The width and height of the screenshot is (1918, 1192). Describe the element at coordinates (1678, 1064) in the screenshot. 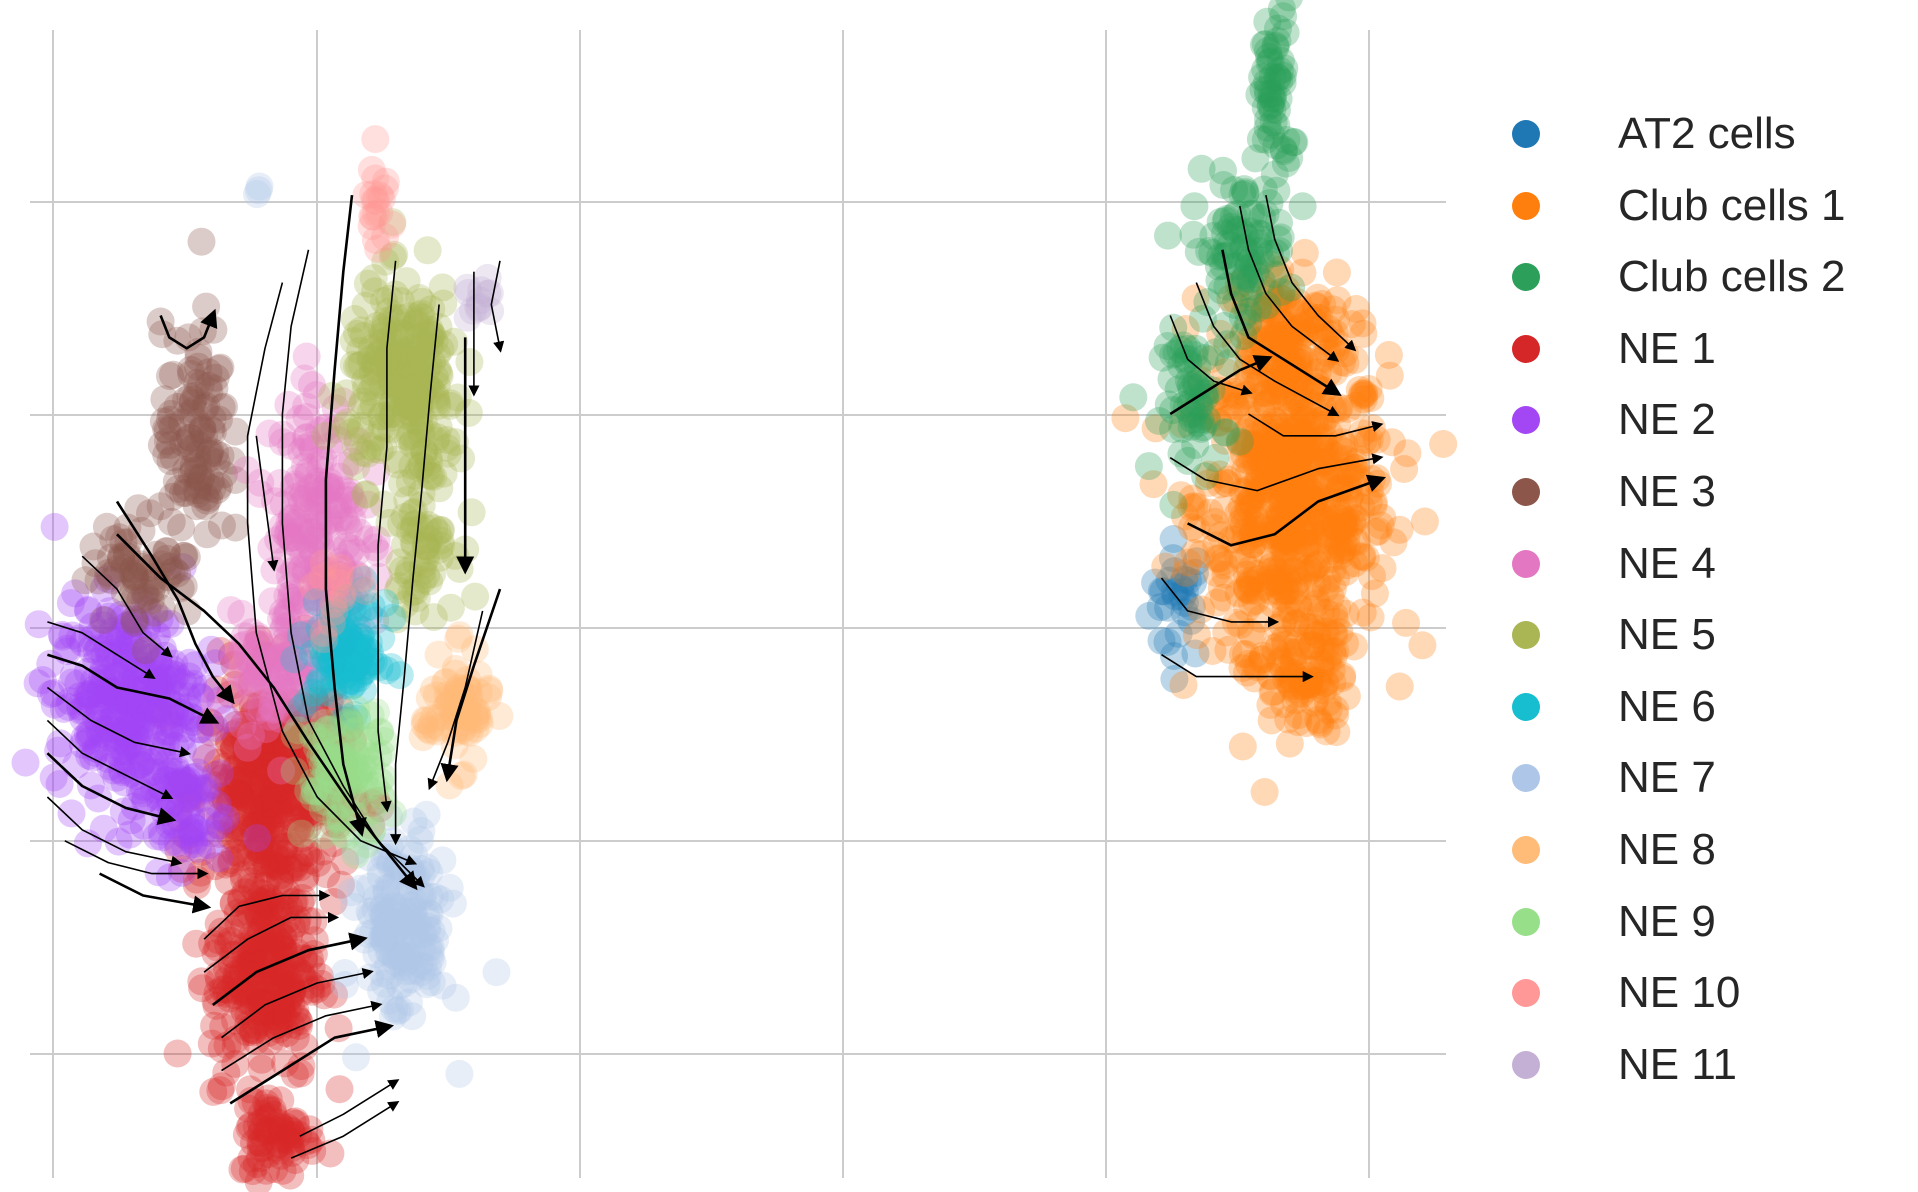

I see `legend-label: NE 11` at that location.